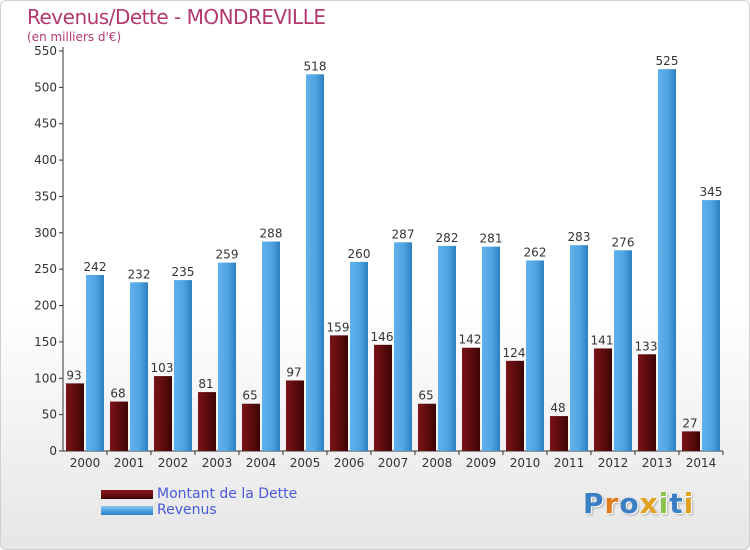  What do you see at coordinates (646, 346) in the screenshot?
I see `data-label-dette: 133` at bounding box center [646, 346].